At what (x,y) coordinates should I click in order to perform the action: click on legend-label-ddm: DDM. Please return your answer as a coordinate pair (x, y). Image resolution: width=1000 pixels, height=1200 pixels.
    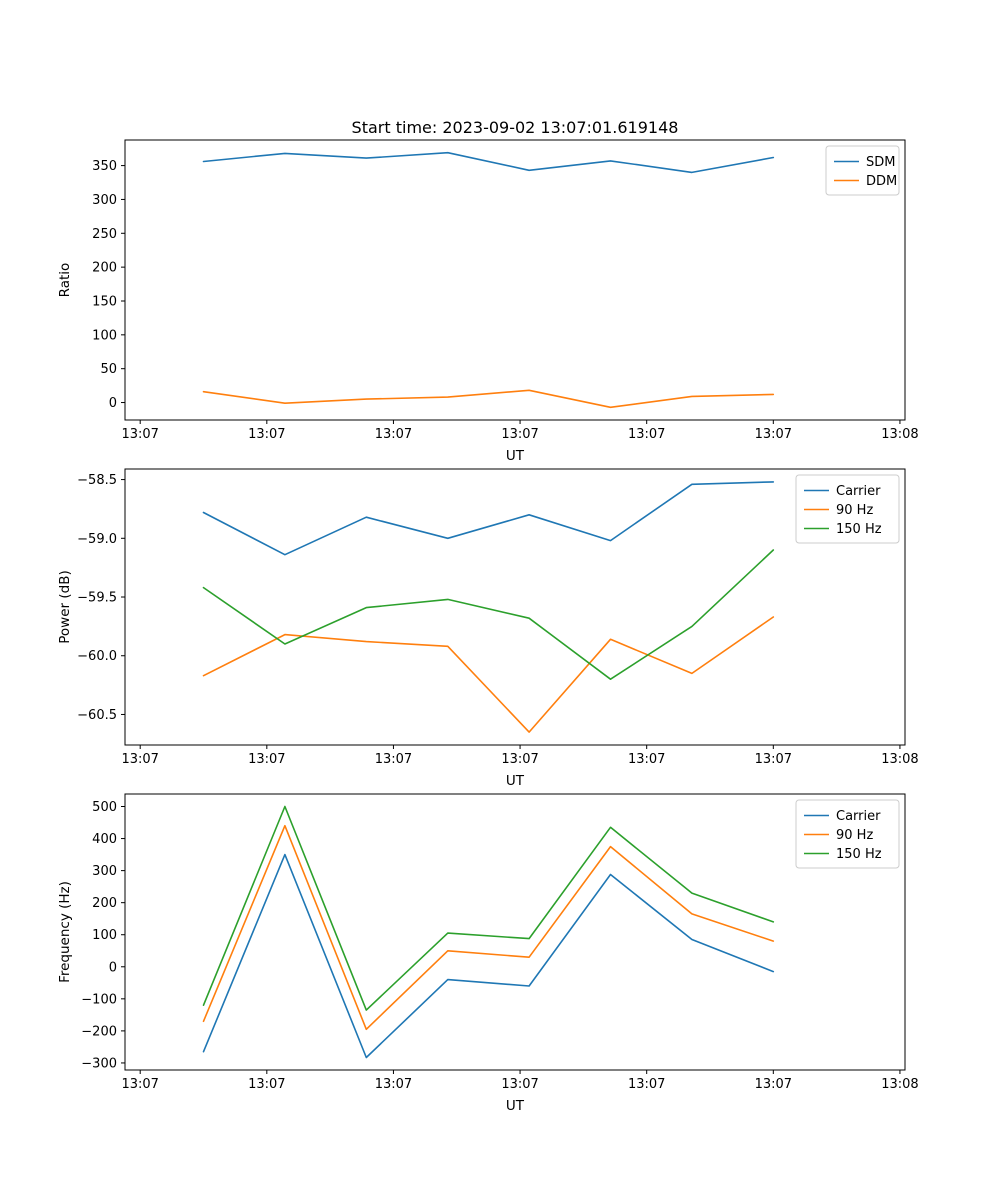
    Looking at the image, I should click on (881, 181).